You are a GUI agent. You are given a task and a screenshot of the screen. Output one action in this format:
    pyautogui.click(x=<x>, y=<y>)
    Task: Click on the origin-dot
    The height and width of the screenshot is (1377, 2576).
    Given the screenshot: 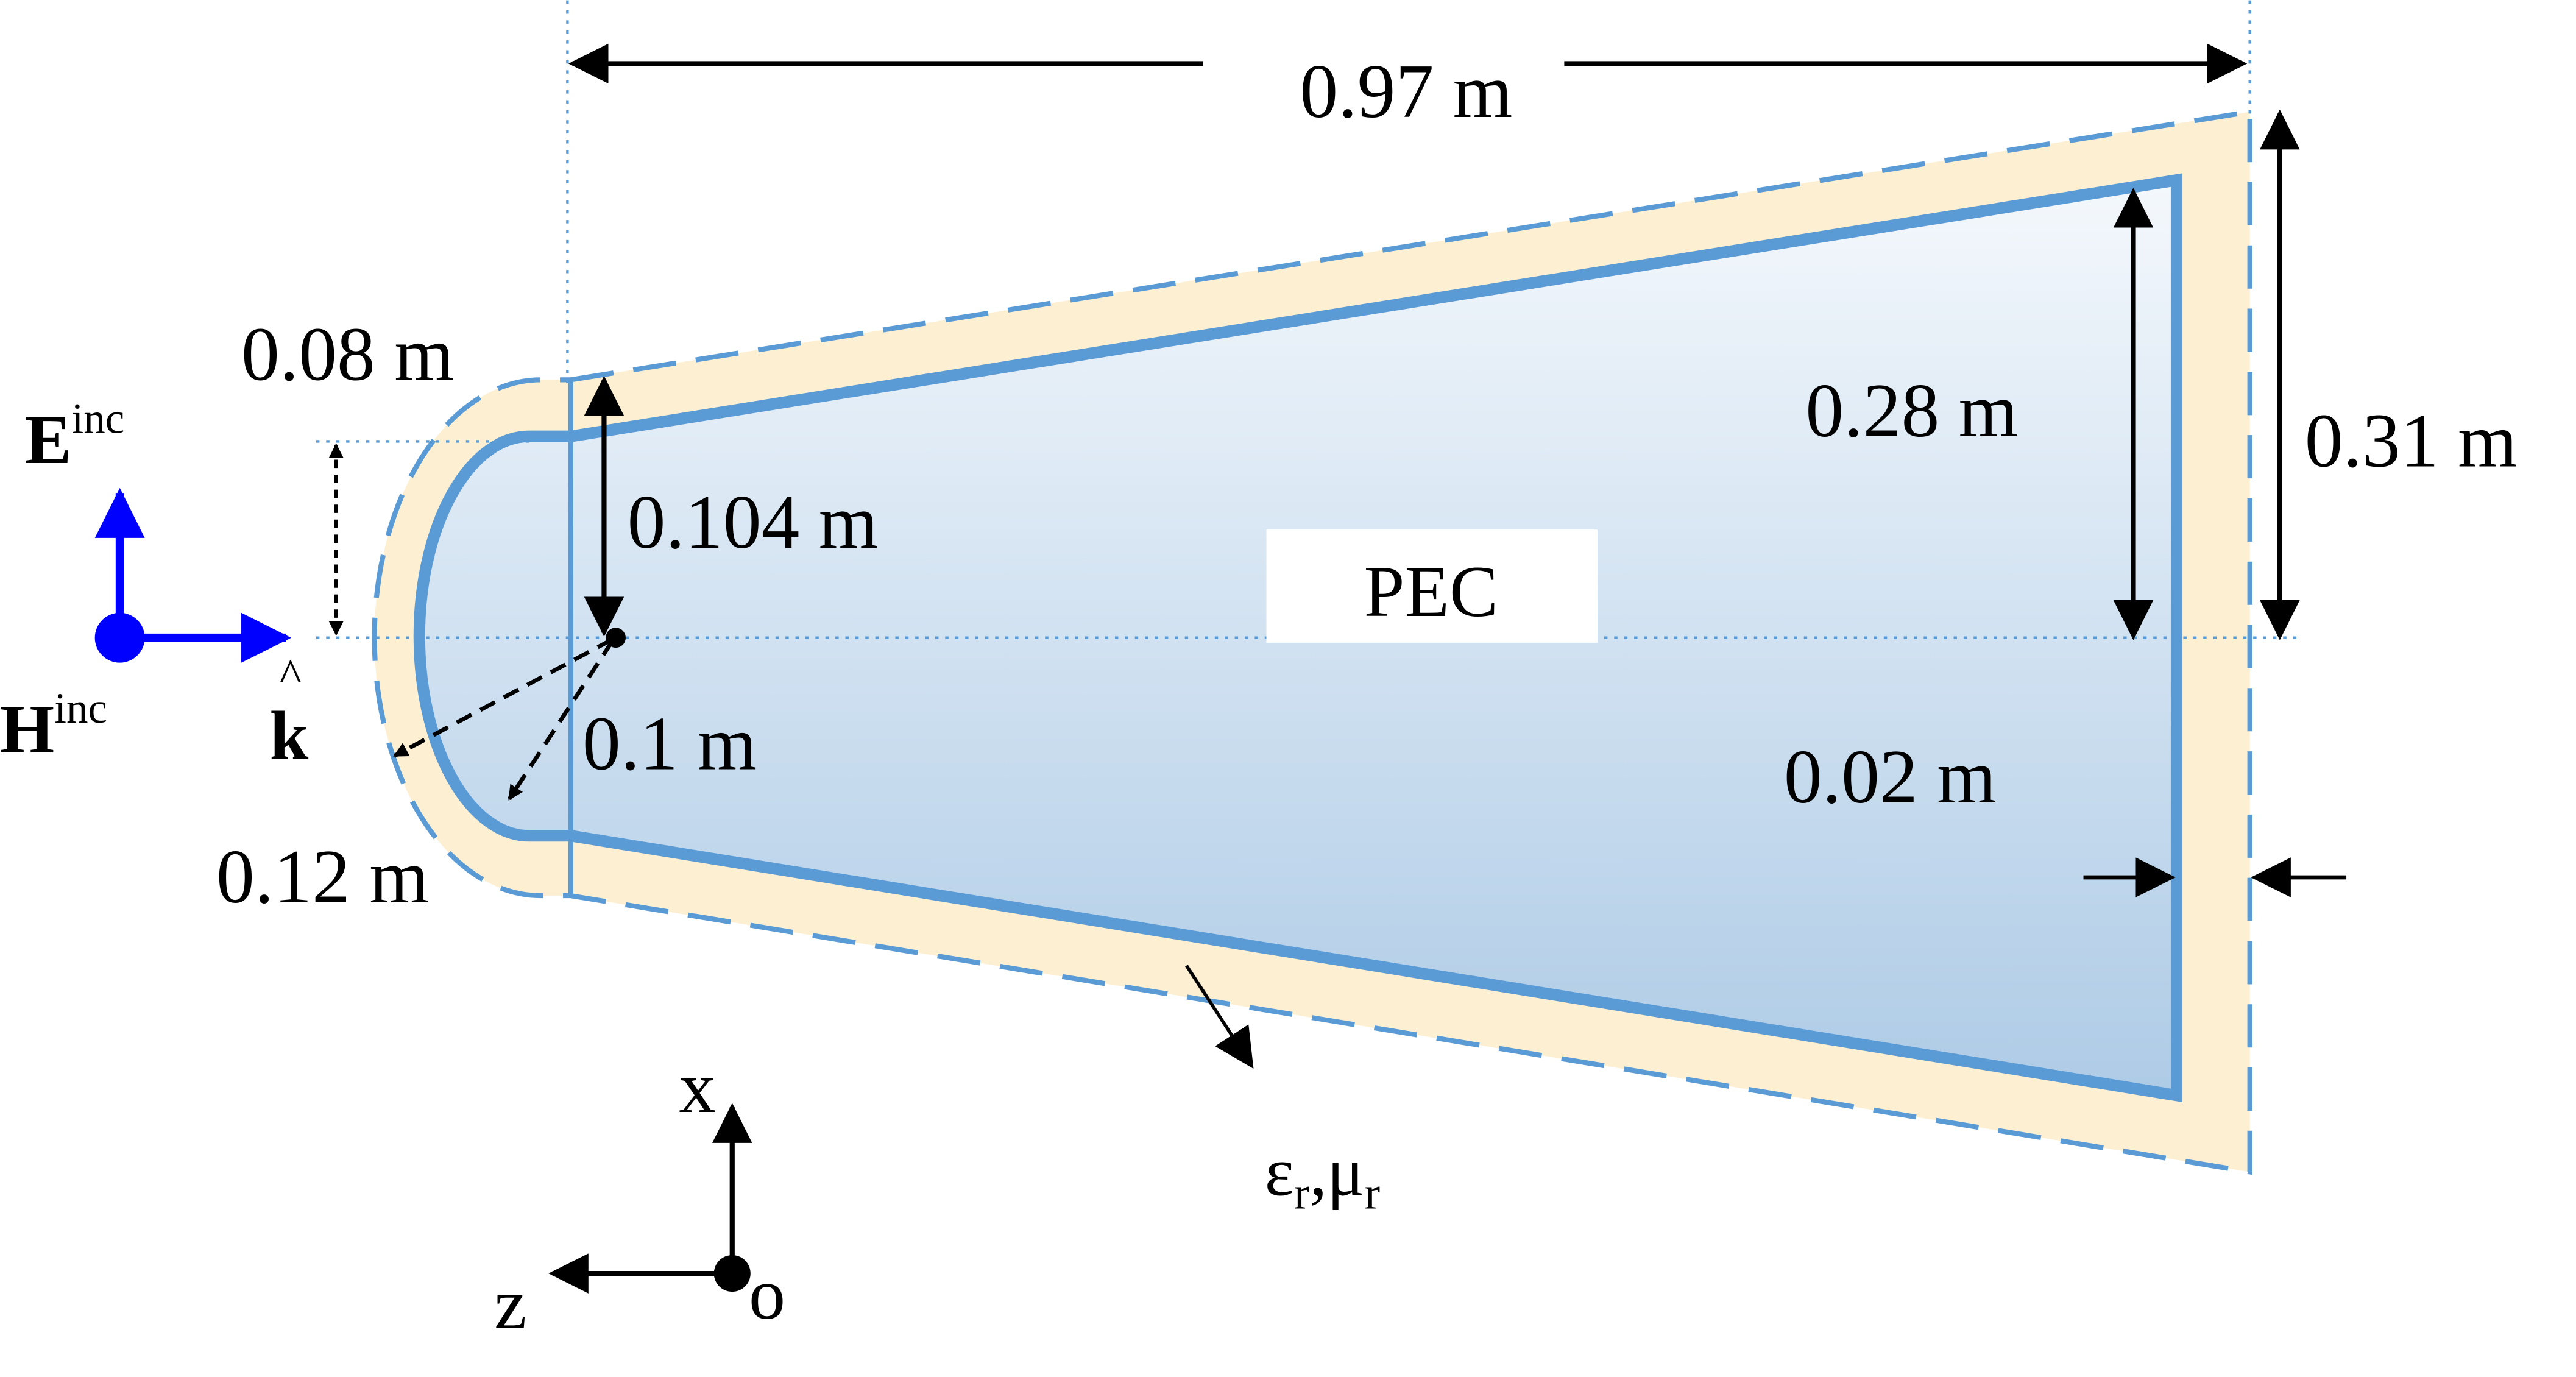 What is the action you would take?
    pyautogui.click(x=732, y=1273)
    